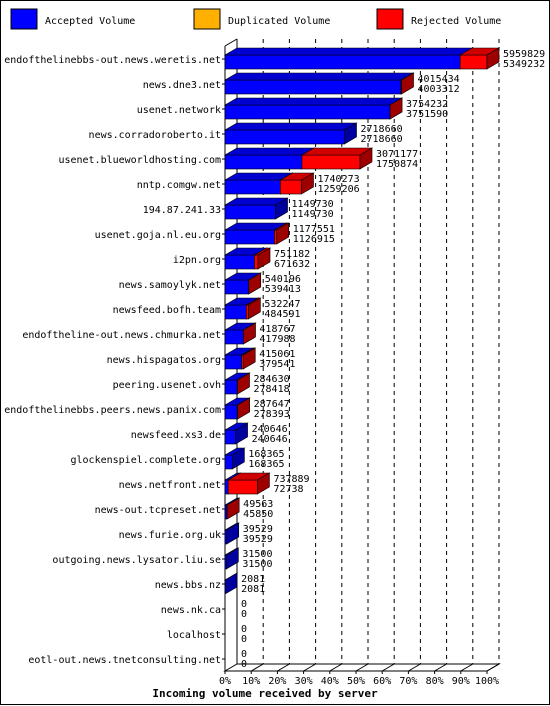 The width and height of the screenshot is (550, 706). Describe the element at coordinates (487, 681) in the screenshot. I see `x-tick-label: 100%` at that location.